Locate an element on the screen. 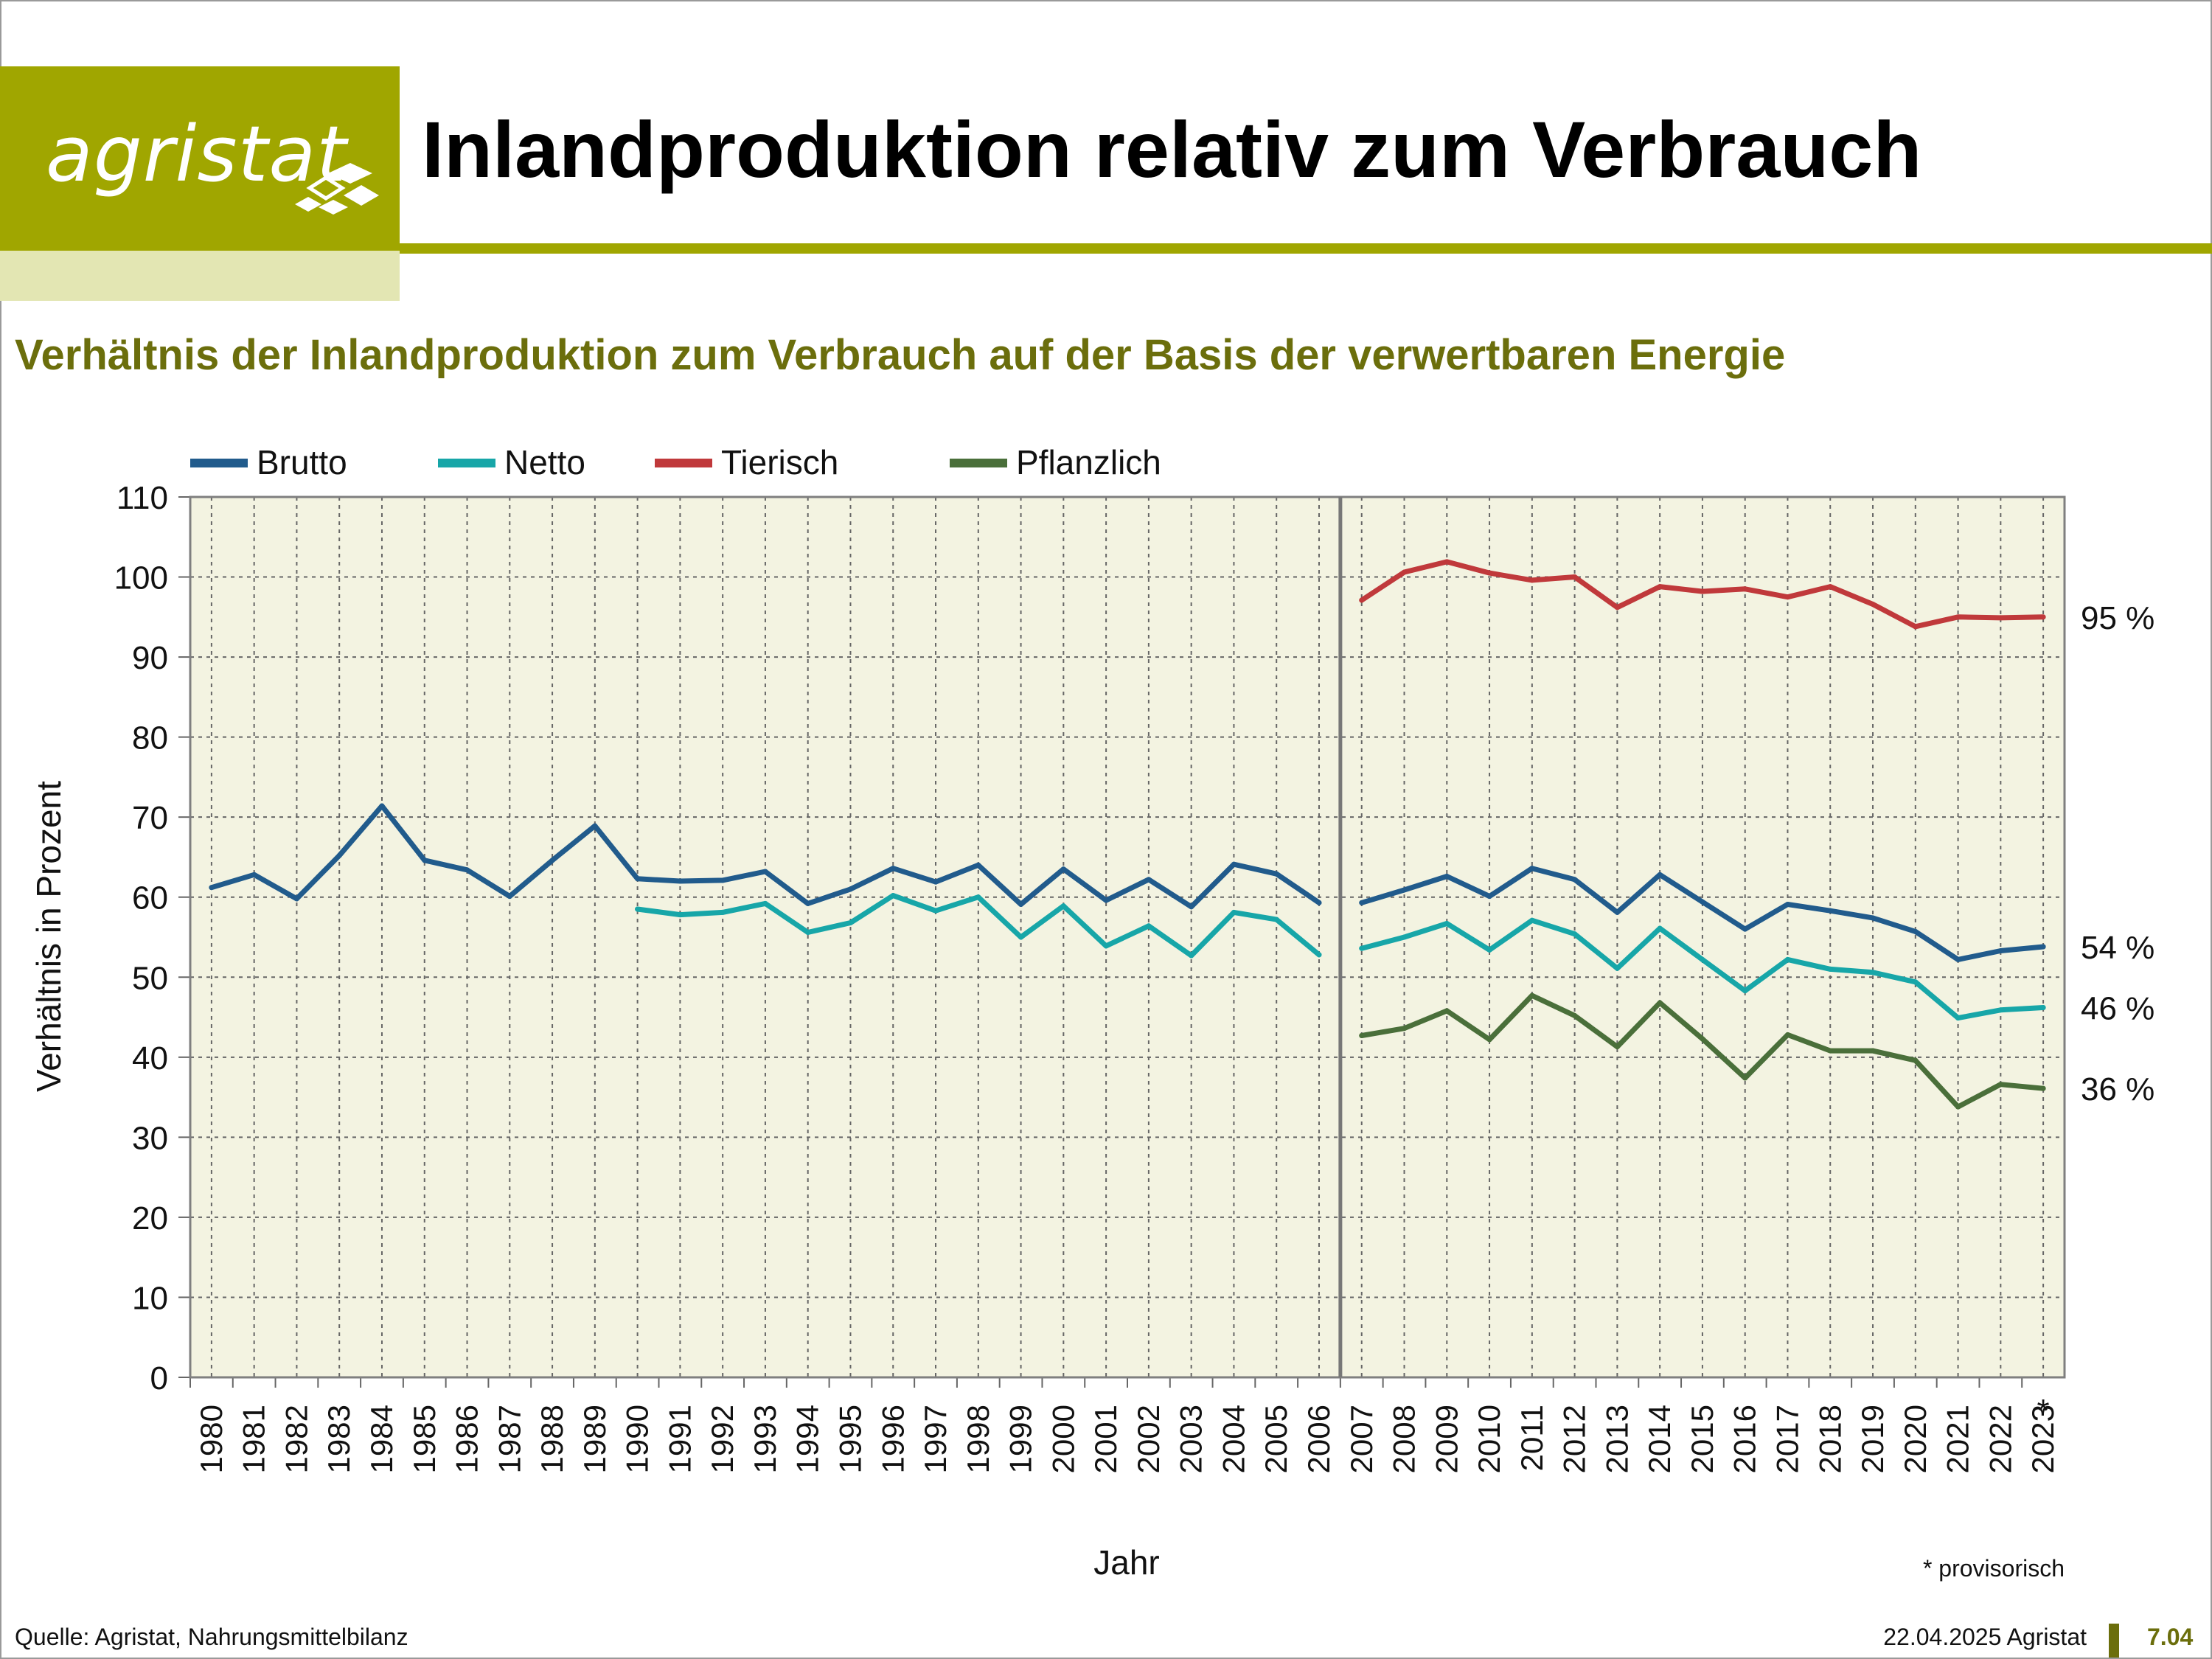 This screenshot has width=2212, height=1659. x-tick-label: 1998 is located at coordinates (978, 1439).